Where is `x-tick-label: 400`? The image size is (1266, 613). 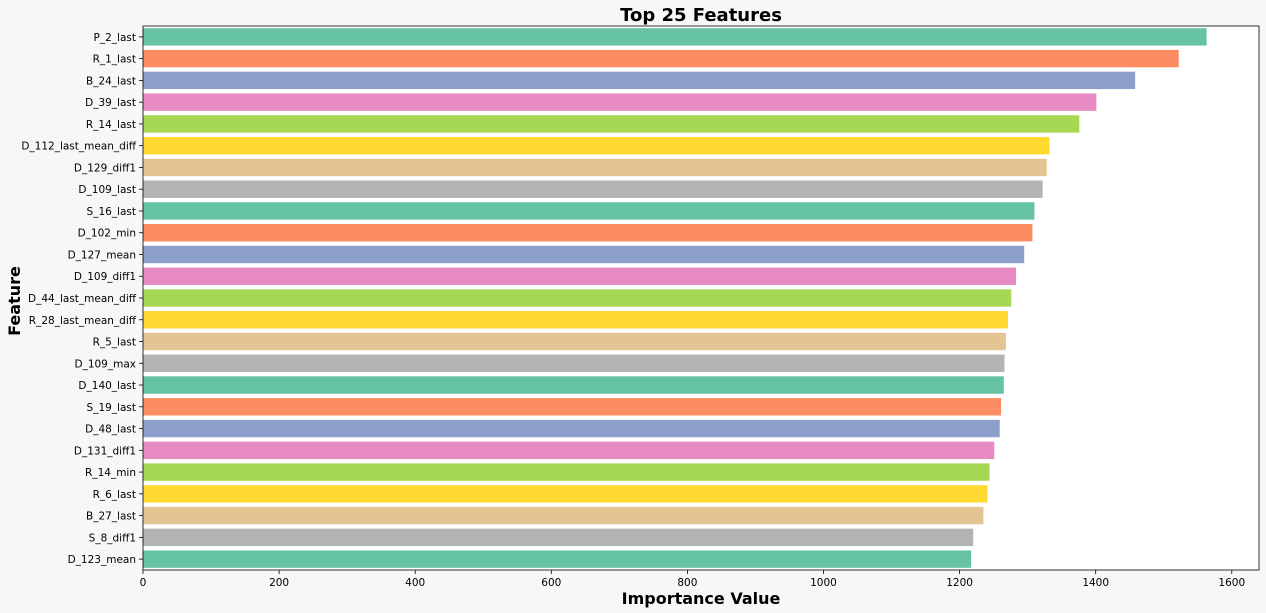 x-tick-label: 400 is located at coordinates (415, 583).